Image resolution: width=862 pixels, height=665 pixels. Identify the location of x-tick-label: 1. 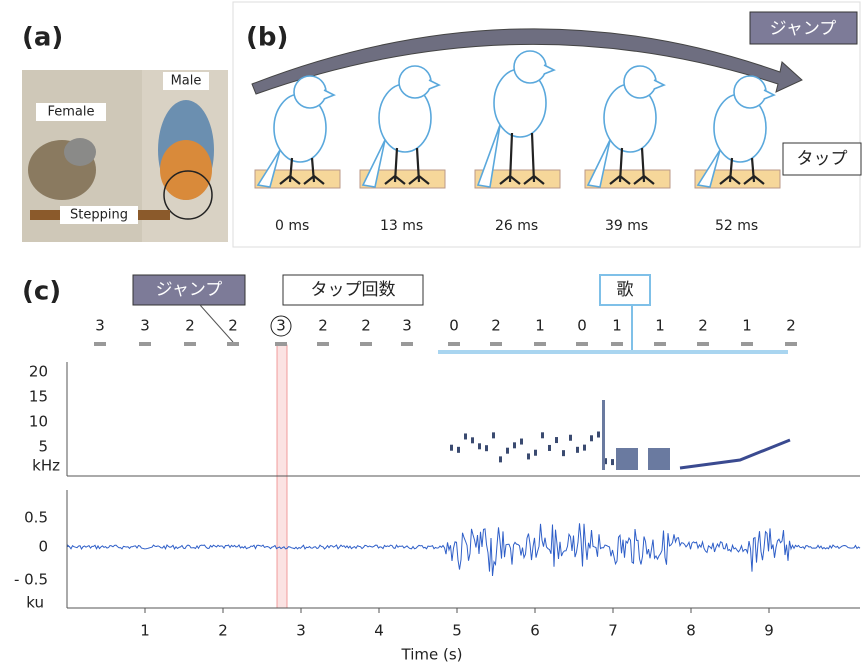
(145, 631).